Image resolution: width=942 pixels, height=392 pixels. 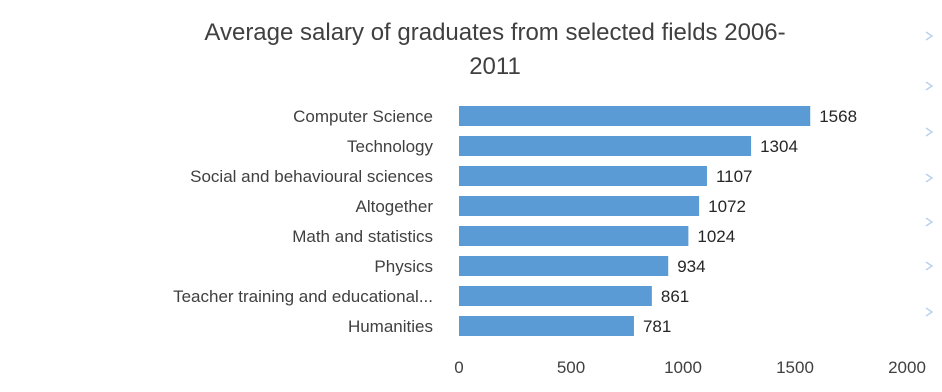 I want to click on data-label: 1072, so click(x=727, y=206).